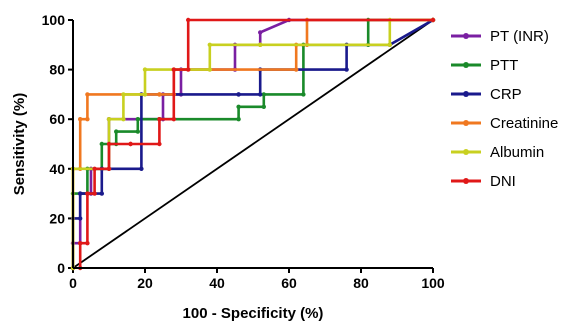 The height and width of the screenshot is (322, 579). I want to click on y-tick-label: 40, so click(57, 169).